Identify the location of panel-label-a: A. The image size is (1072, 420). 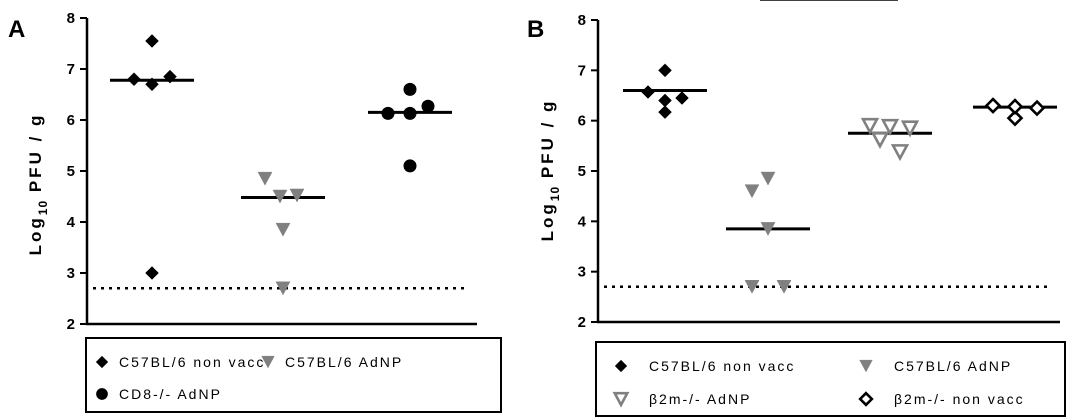
(16, 29).